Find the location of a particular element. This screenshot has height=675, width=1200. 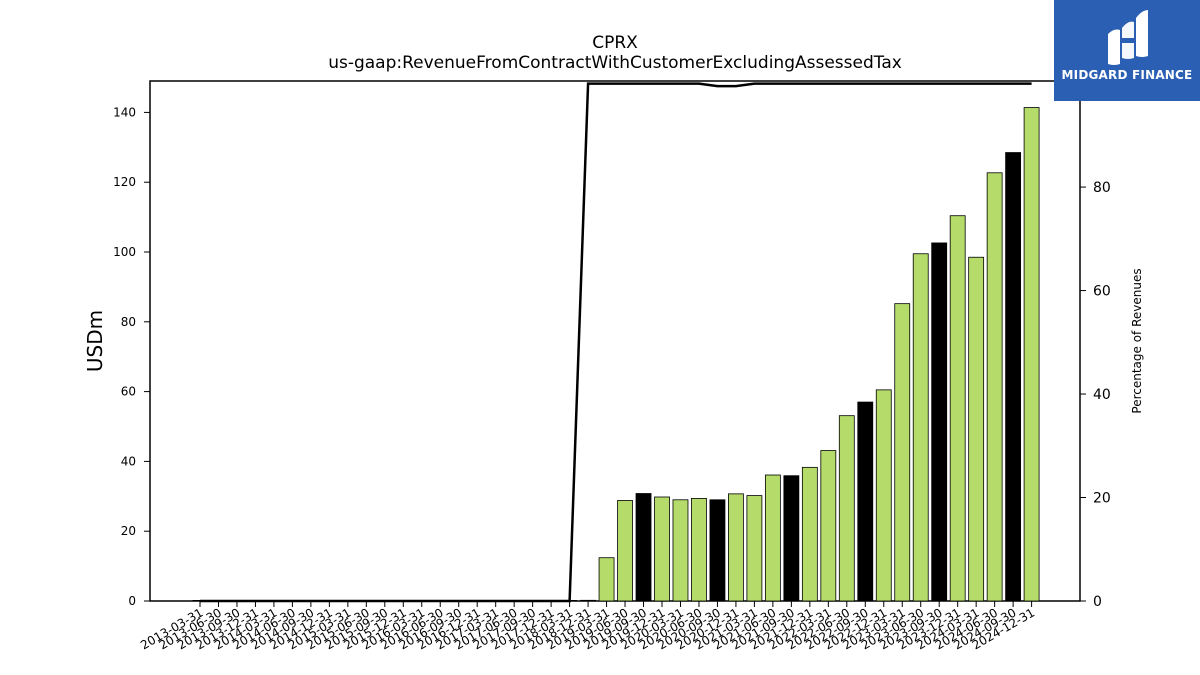

y2-tick-label: 80 is located at coordinates (1102, 188).